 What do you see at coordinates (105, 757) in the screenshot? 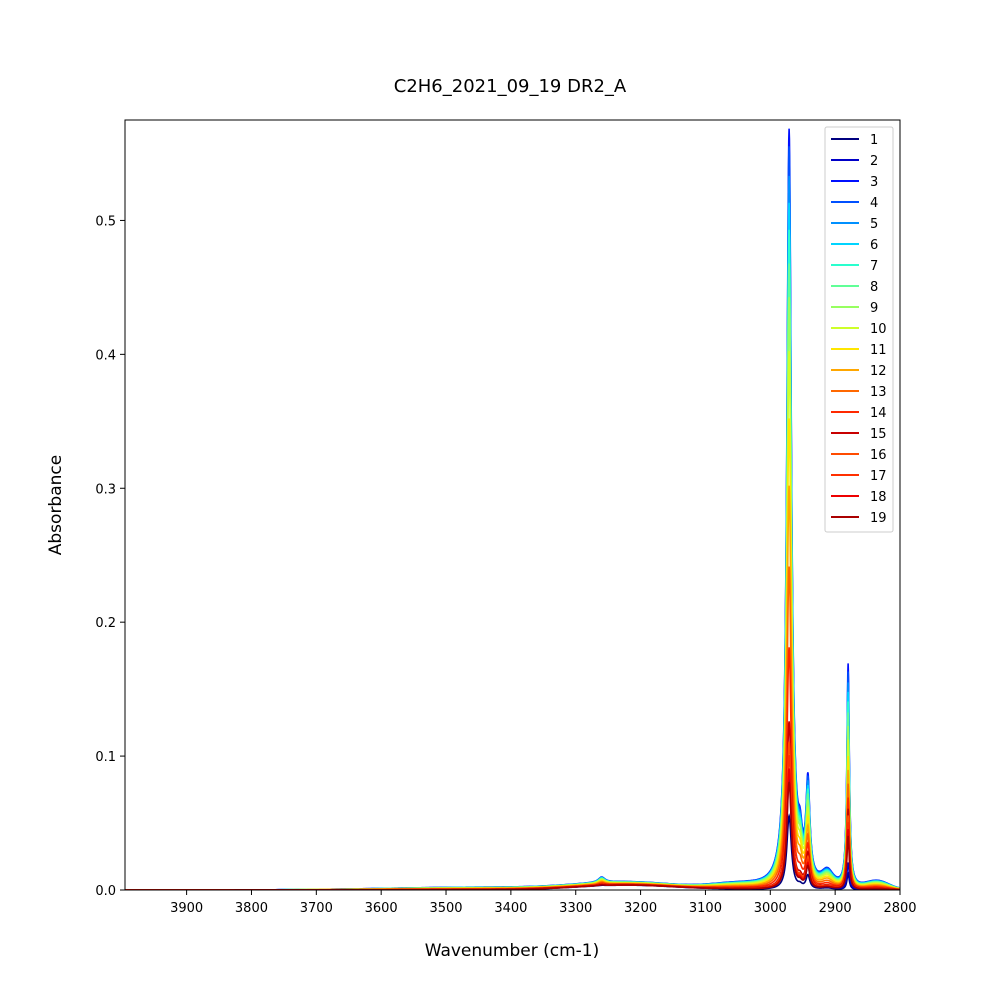
I see `y-tick-label-0.1: 0.1` at bounding box center [105, 757].